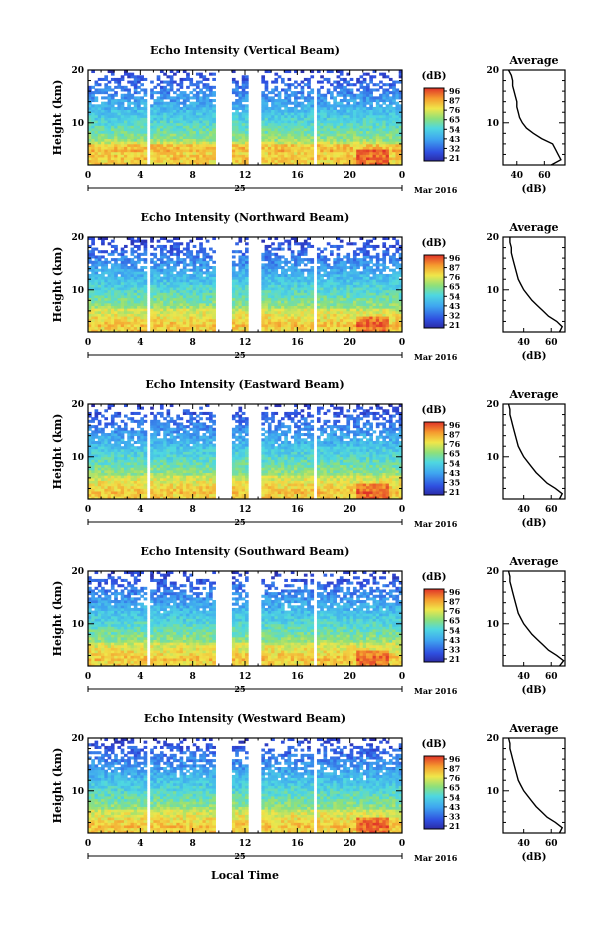 The image size is (616, 929). What do you see at coordinates (492, 238) in the screenshot?
I see `profile-y-tick-label: 20` at bounding box center [492, 238].